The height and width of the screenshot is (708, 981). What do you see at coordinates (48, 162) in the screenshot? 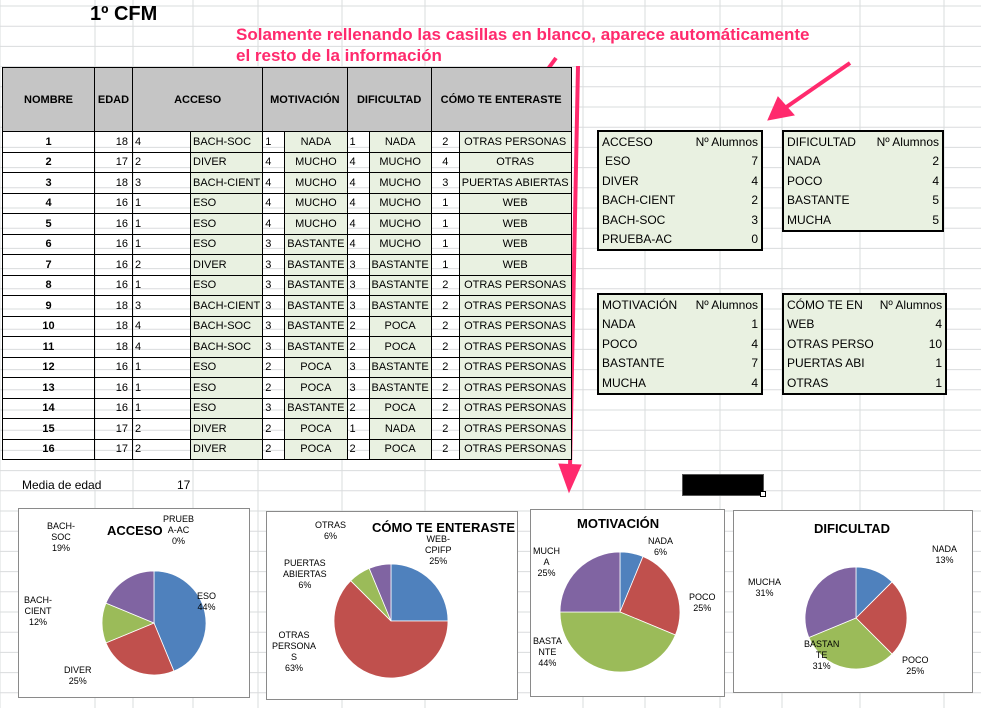
I see `cell-nombre: 2` at bounding box center [48, 162].